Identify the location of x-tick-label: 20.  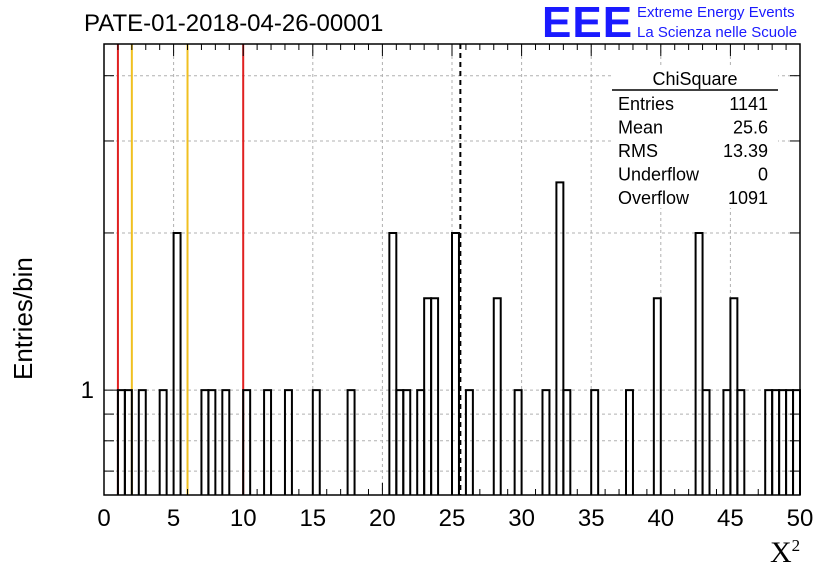
(382, 518).